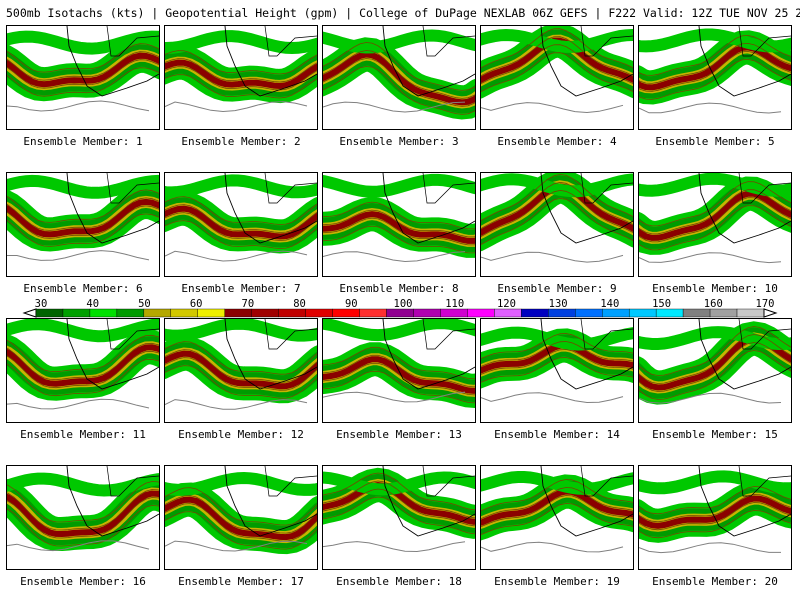 This screenshot has width=800, height=600. Describe the element at coordinates (241, 141) in the screenshot. I see `ensemble-member-label: Ensemble Member: 2` at that location.